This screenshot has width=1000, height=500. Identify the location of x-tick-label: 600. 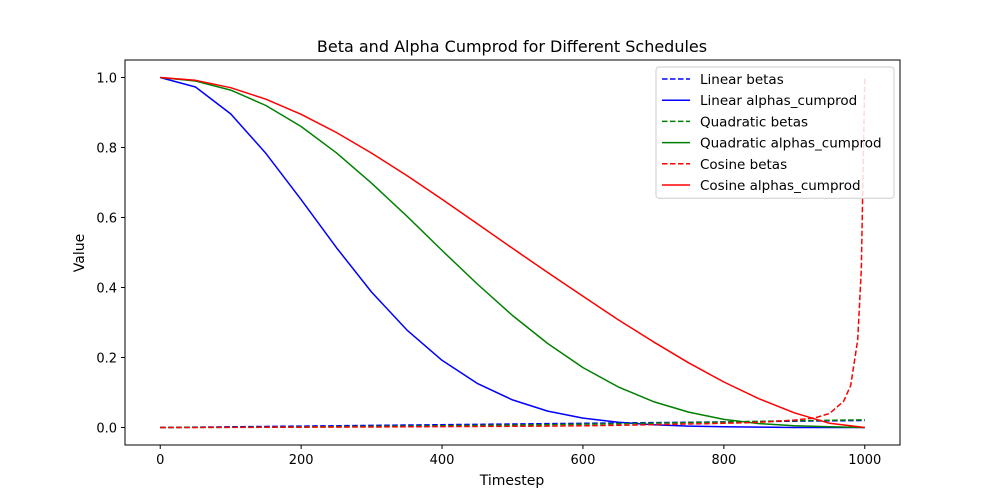
(583, 460).